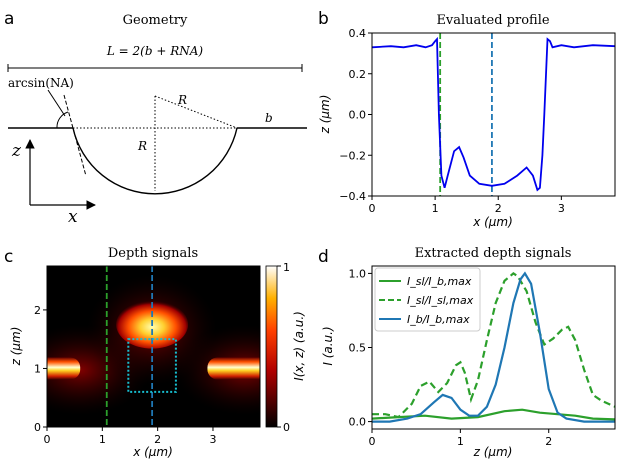  What do you see at coordinates (372, 441) in the screenshot?
I see `panel-d-x-tick-label: 0` at bounding box center [372, 441].